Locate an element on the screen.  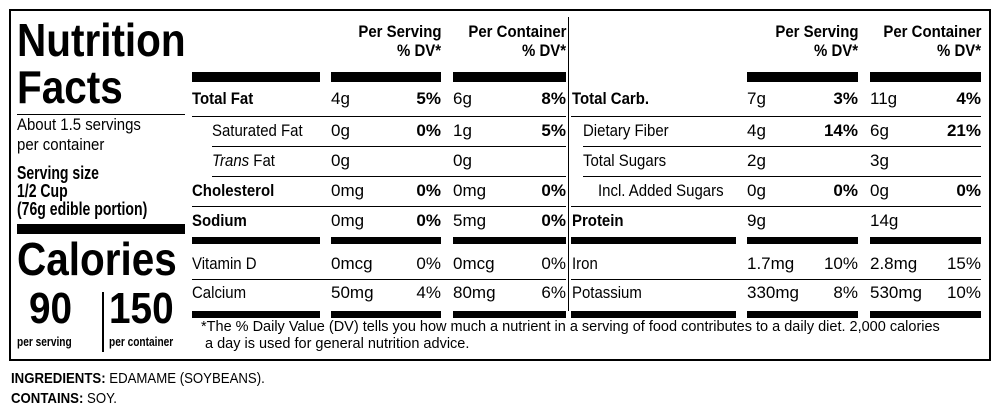
added-sugars-serving-amount: 0g is located at coordinates (756, 190).